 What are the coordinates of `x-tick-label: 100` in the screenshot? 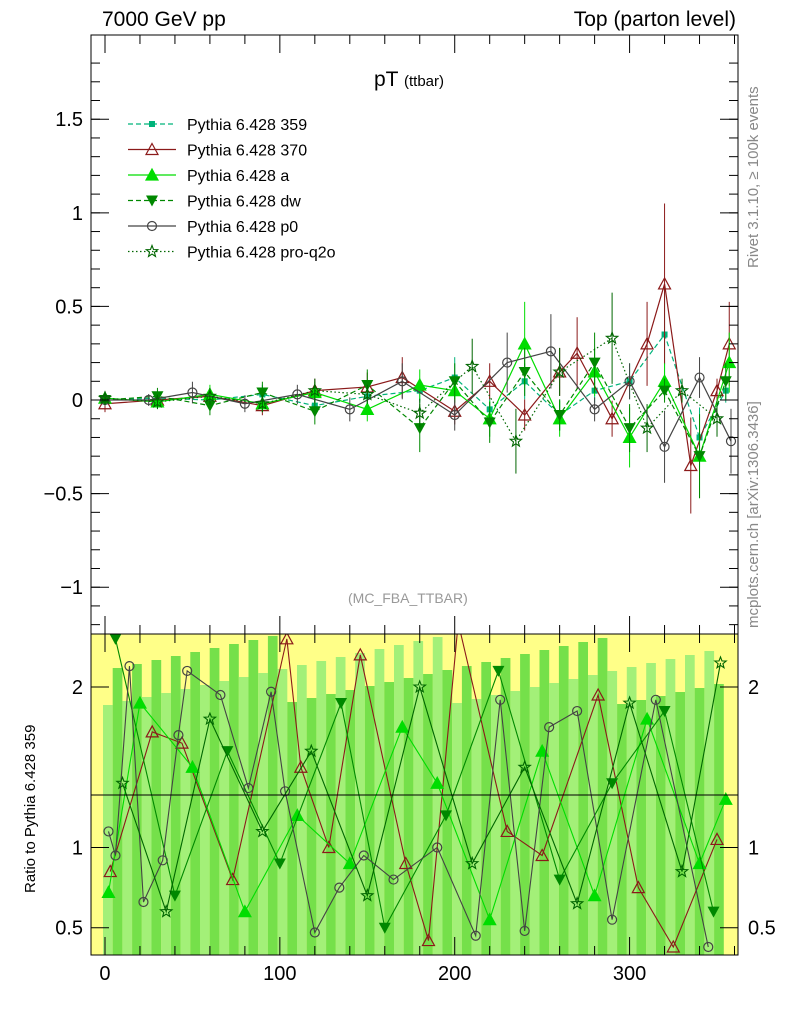 It's located at (279, 974).